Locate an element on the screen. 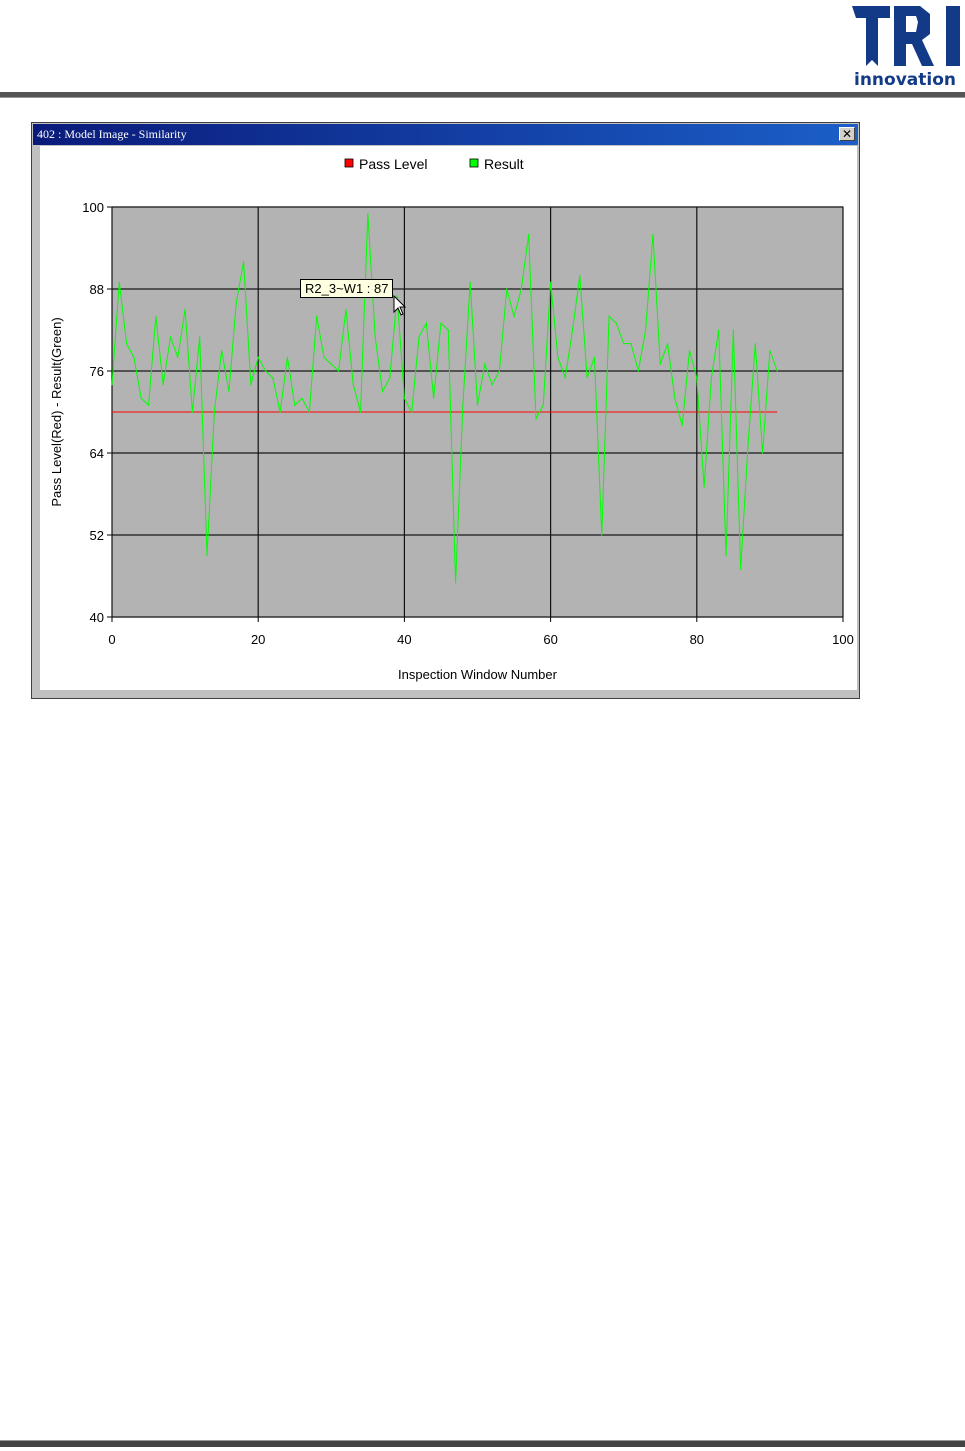 The width and height of the screenshot is (965, 1451). point-tooltip: R2_3~W1 : 87 is located at coordinates (347, 288).